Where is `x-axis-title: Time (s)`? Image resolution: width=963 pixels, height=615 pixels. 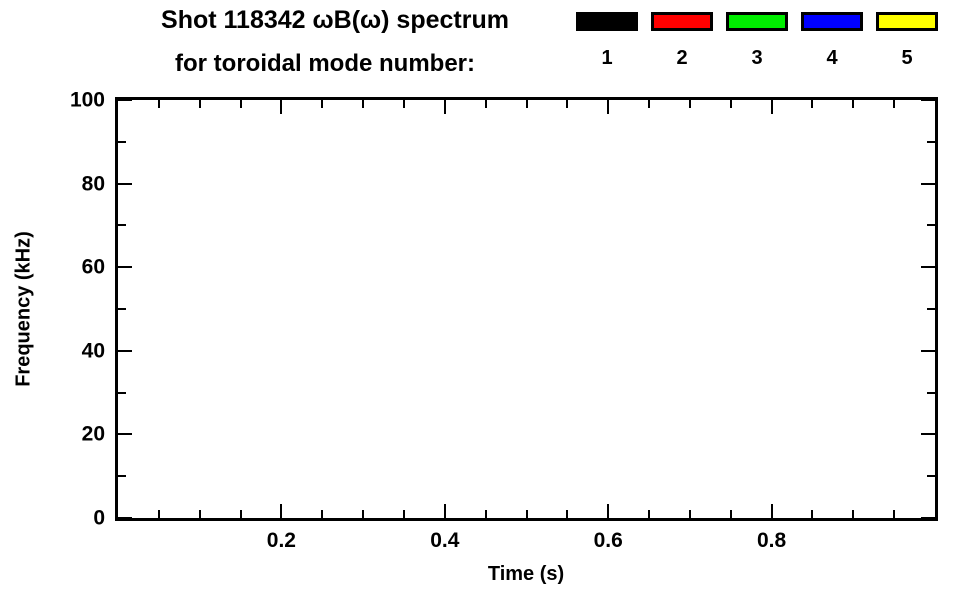 x-axis-title: Time (s) is located at coordinates (526, 574).